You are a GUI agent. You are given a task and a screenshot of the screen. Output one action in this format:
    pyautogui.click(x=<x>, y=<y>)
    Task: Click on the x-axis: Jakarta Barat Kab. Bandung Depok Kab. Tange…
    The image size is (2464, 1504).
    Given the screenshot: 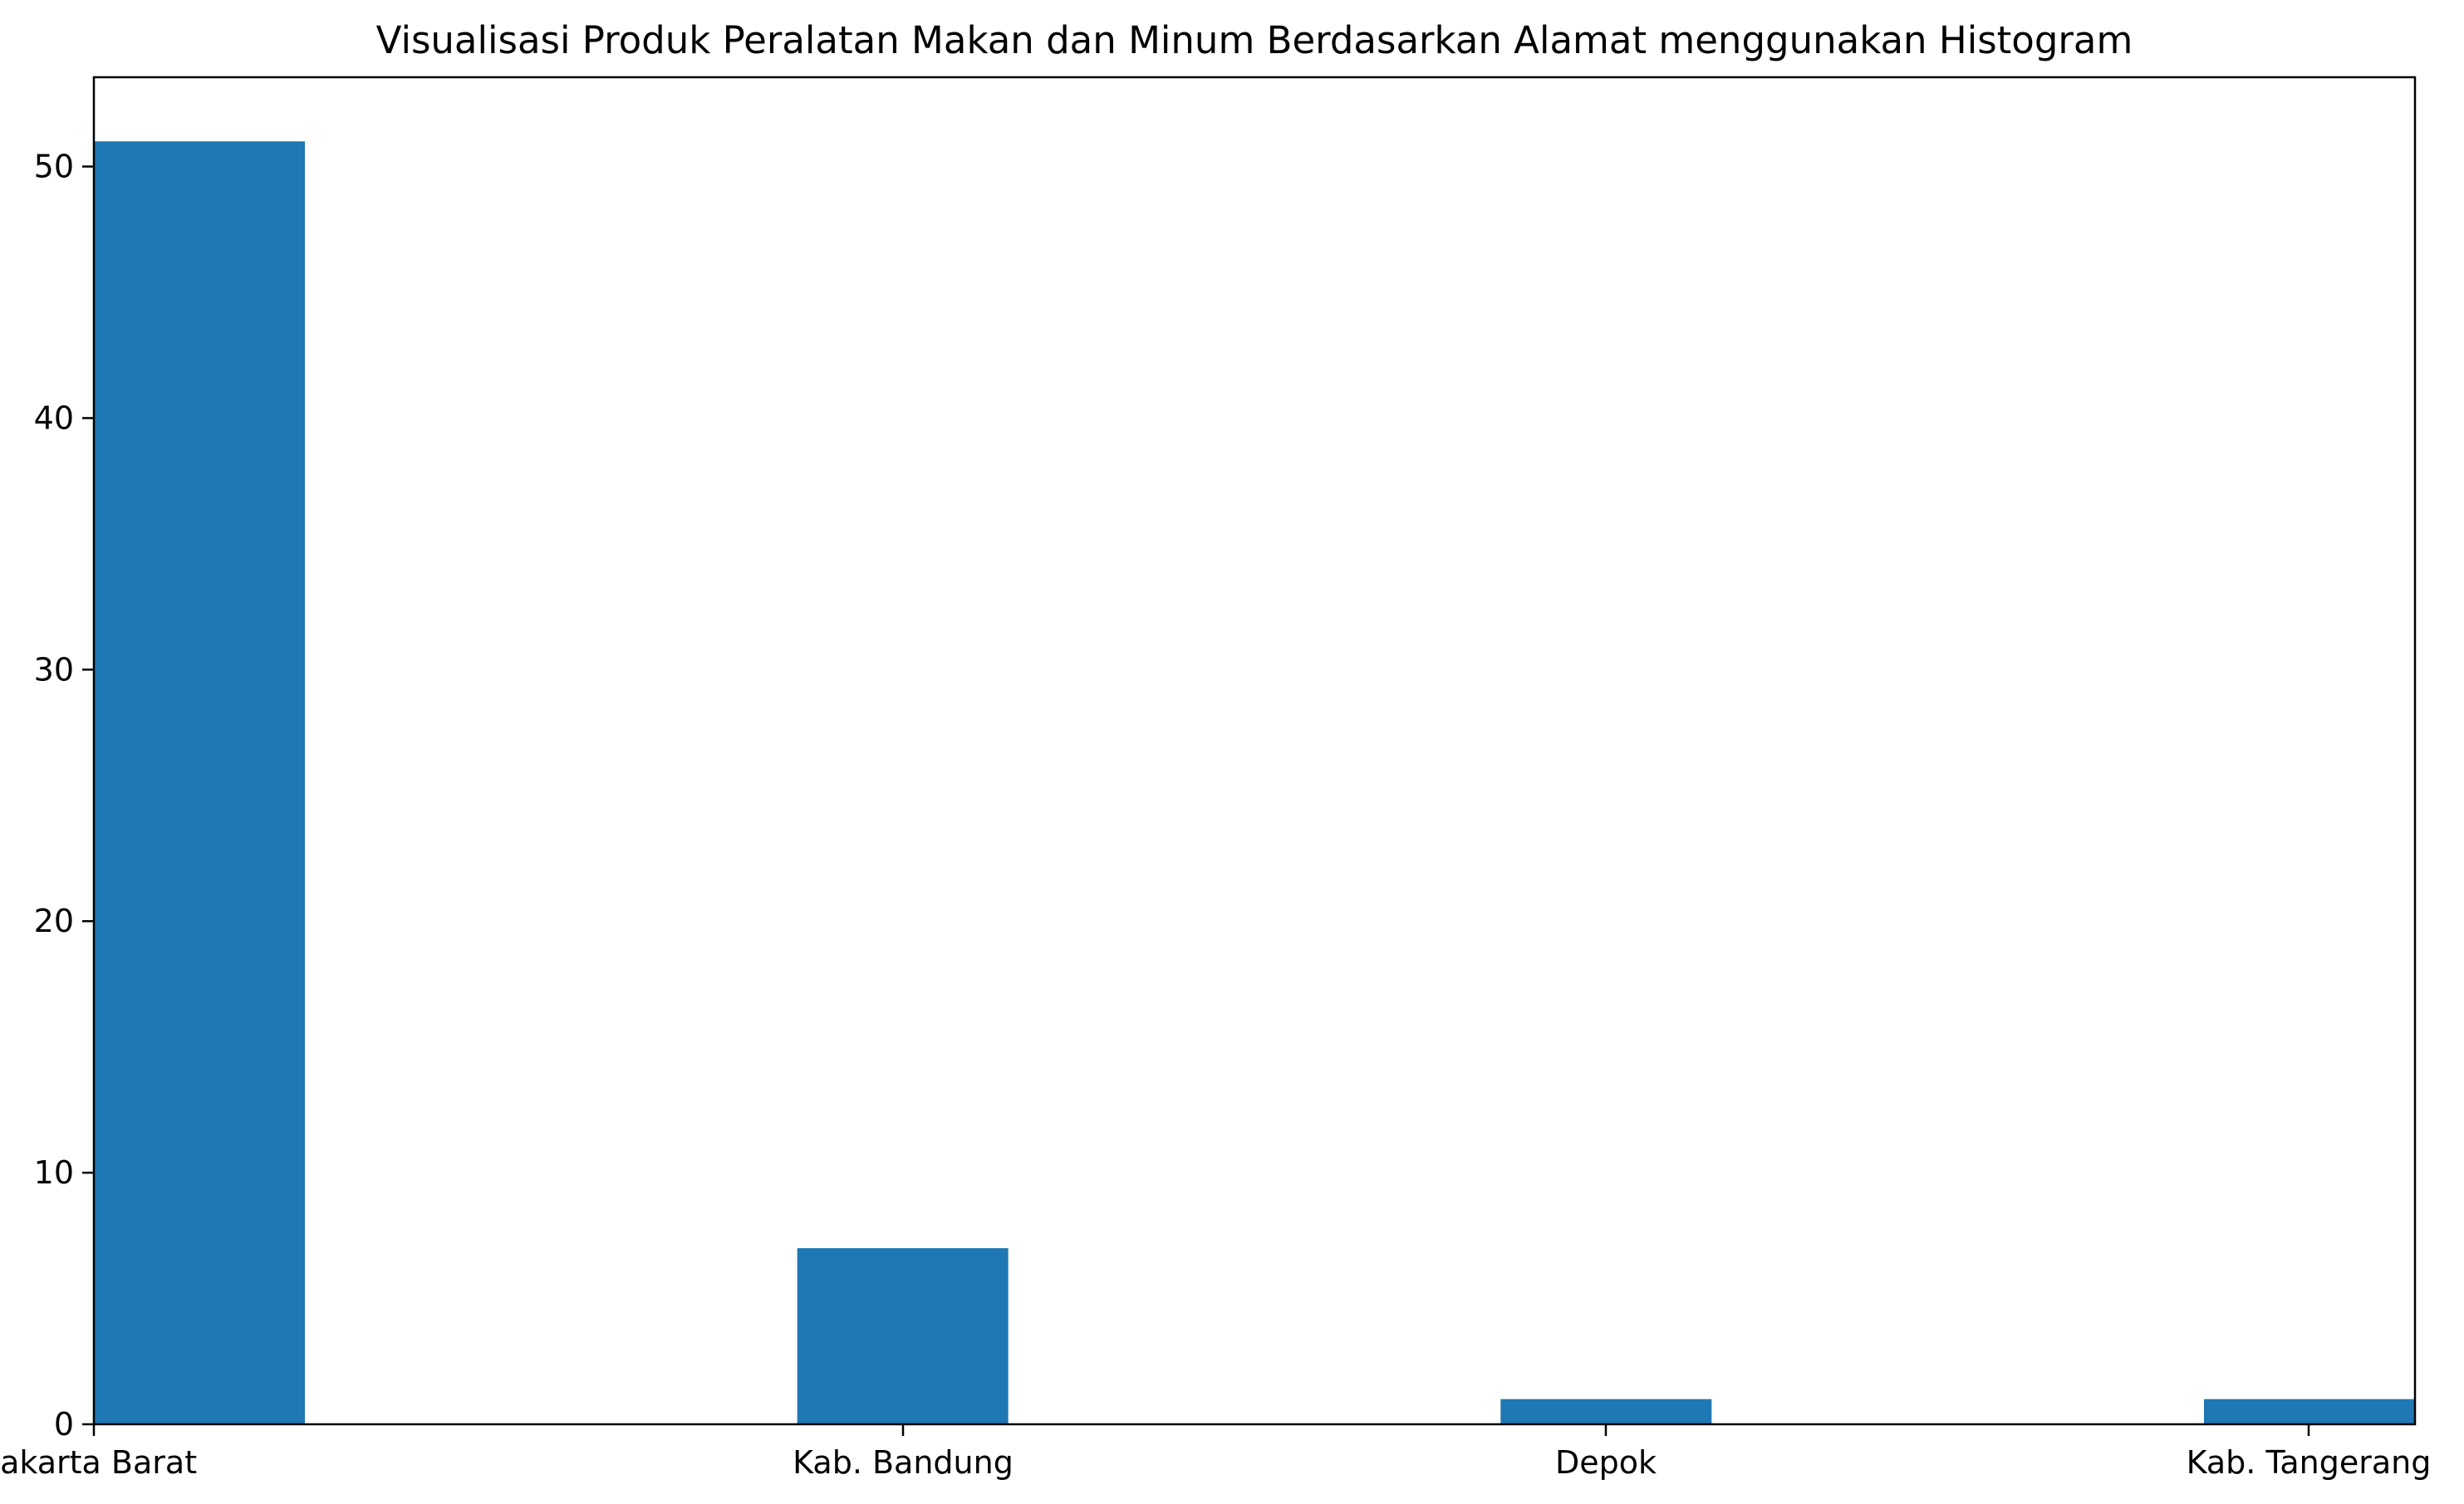 What is the action you would take?
    pyautogui.click(x=1215, y=1452)
    